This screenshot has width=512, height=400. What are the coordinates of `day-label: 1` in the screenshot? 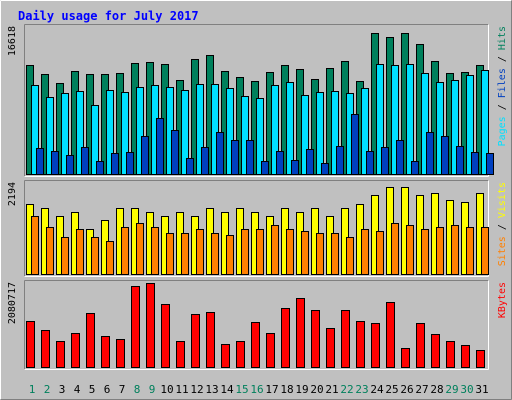 It's located at (32, 389).